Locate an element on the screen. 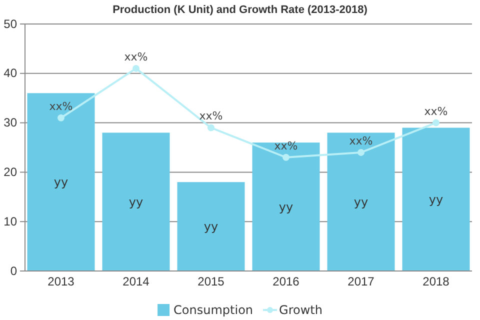  x-tick-label: 2016 is located at coordinates (286, 281).